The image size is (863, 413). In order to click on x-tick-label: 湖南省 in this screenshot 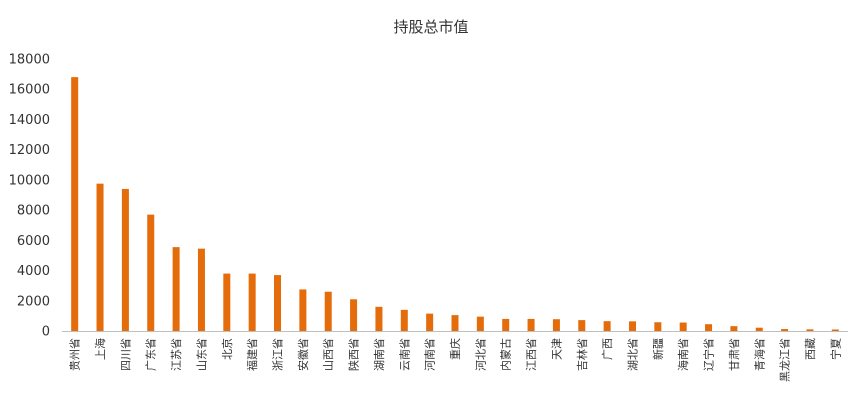, I will do `click(379, 354)`.